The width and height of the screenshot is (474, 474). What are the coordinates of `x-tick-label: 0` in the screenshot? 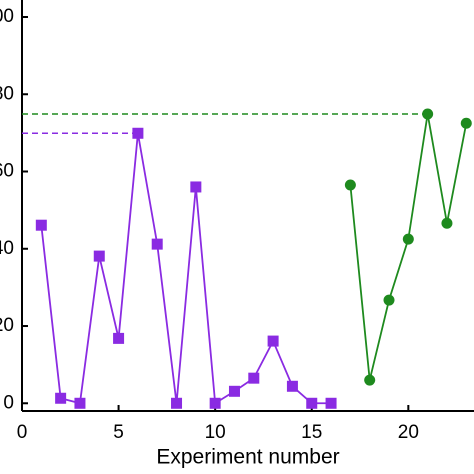 It's located at (22, 432).